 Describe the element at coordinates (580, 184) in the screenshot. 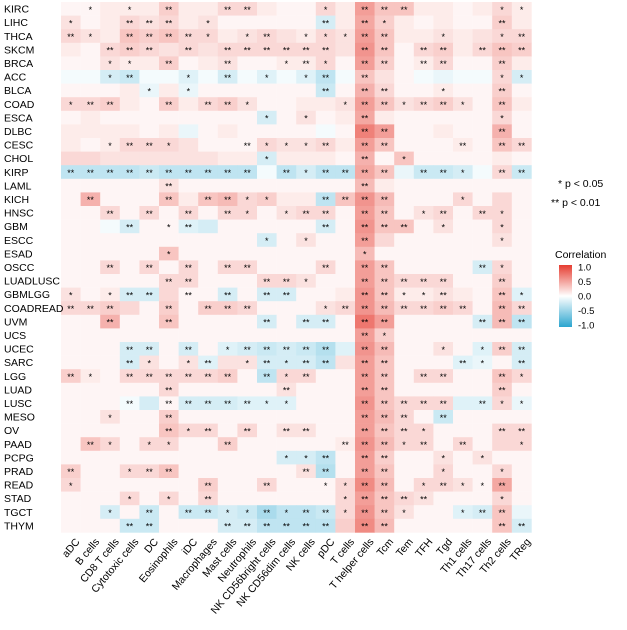

I see `note-p005: * p < 0.05` at that location.